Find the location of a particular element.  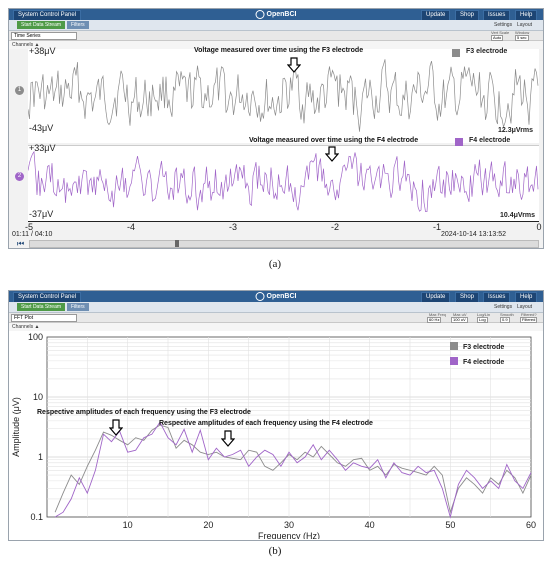

channel-1-trace is located at coordinates (283, 95).